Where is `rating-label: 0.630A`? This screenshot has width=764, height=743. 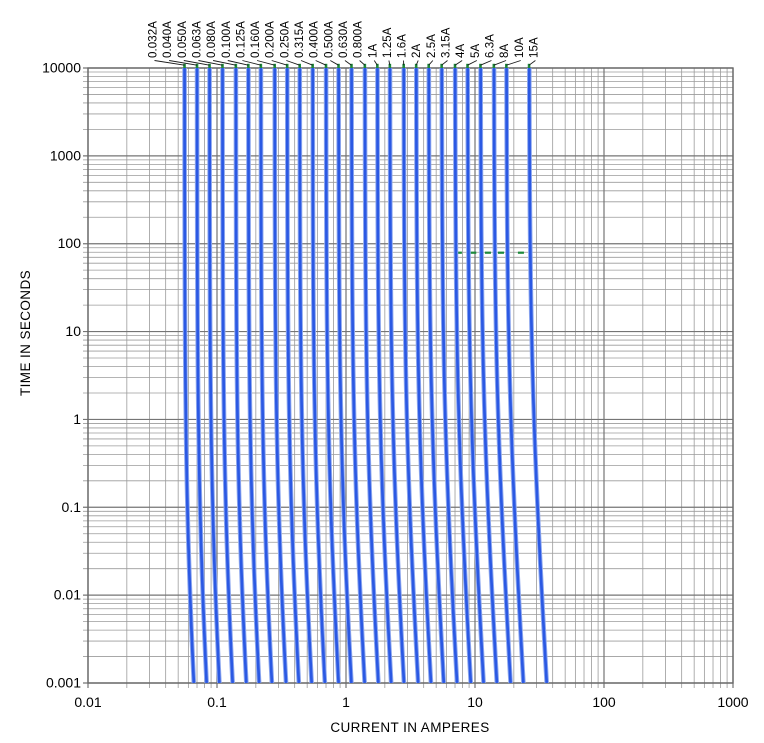
rating-label: 0.630A is located at coordinates (344, 39).